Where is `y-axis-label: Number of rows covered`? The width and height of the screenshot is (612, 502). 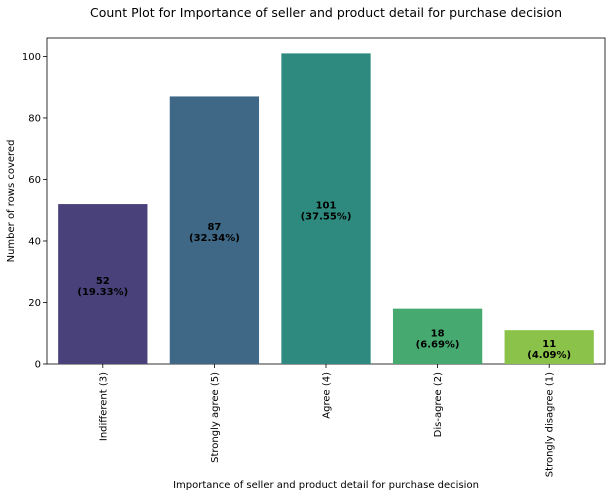
y-axis-label: Number of rows covered is located at coordinates (11, 201).